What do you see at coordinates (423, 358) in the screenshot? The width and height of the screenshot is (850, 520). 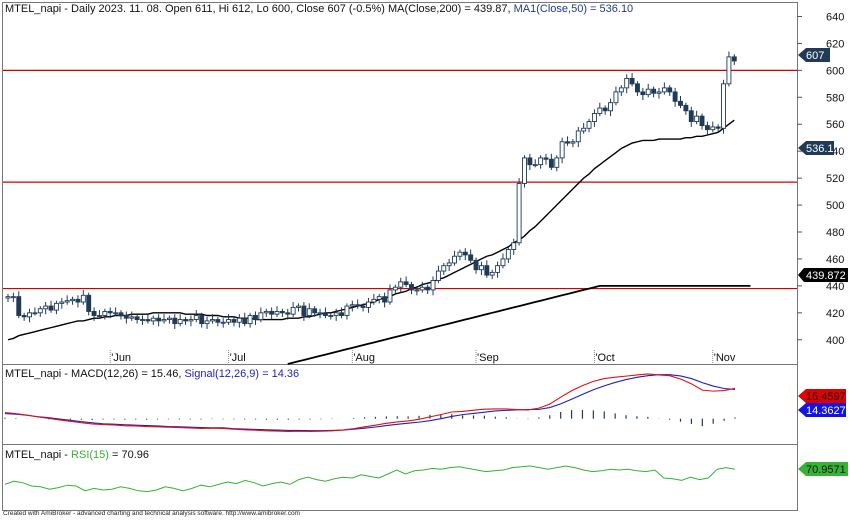 I see `month-axis-labels: 'Jun 'Jul 'Aug 'Sep 'Oct 'Nov` at bounding box center [423, 358].